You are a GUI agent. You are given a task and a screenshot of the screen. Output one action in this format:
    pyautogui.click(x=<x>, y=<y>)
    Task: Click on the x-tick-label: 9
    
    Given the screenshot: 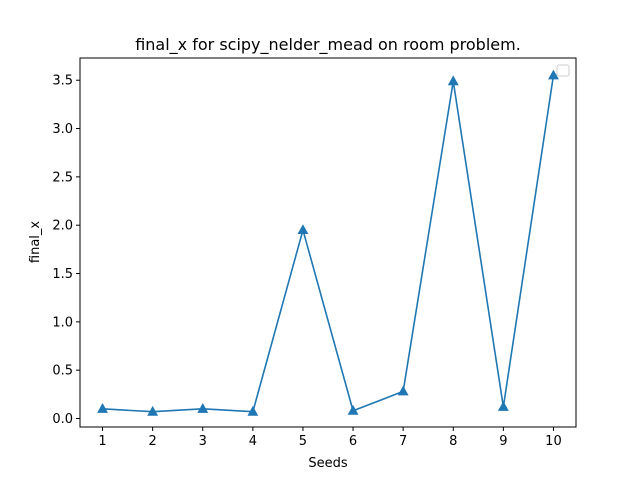 What is the action you would take?
    pyautogui.click(x=503, y=441)
    